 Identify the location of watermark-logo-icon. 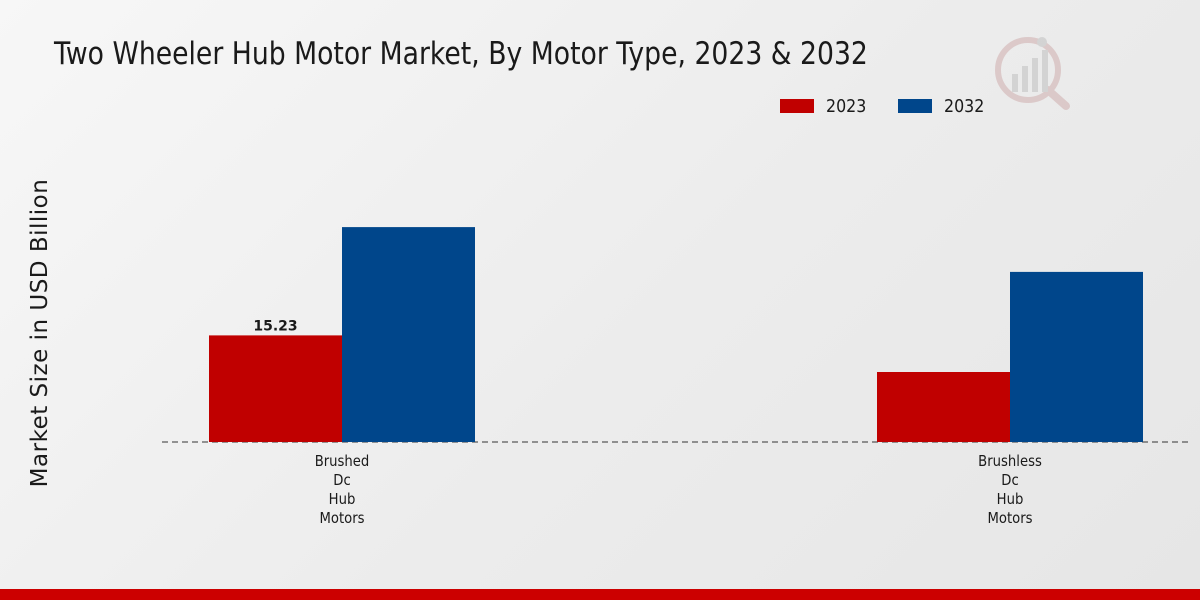
(1032, 73).